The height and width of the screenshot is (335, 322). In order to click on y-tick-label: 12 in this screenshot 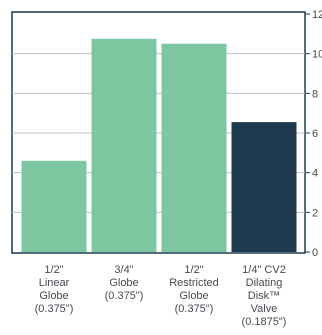, I will do `click(317, 15)`.